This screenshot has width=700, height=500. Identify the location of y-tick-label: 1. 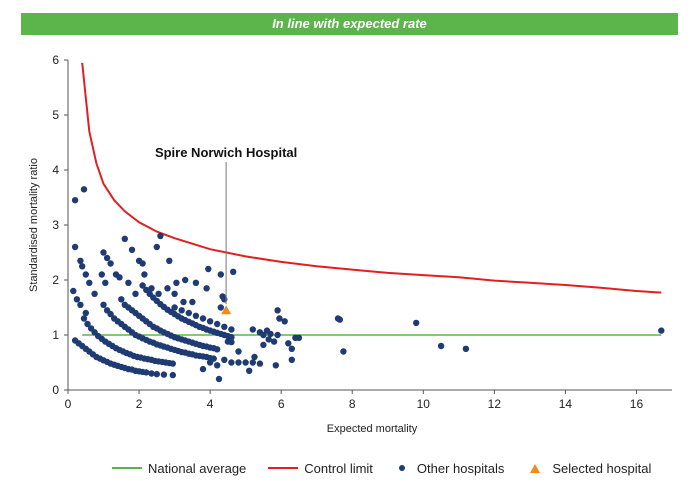
(55, 335).